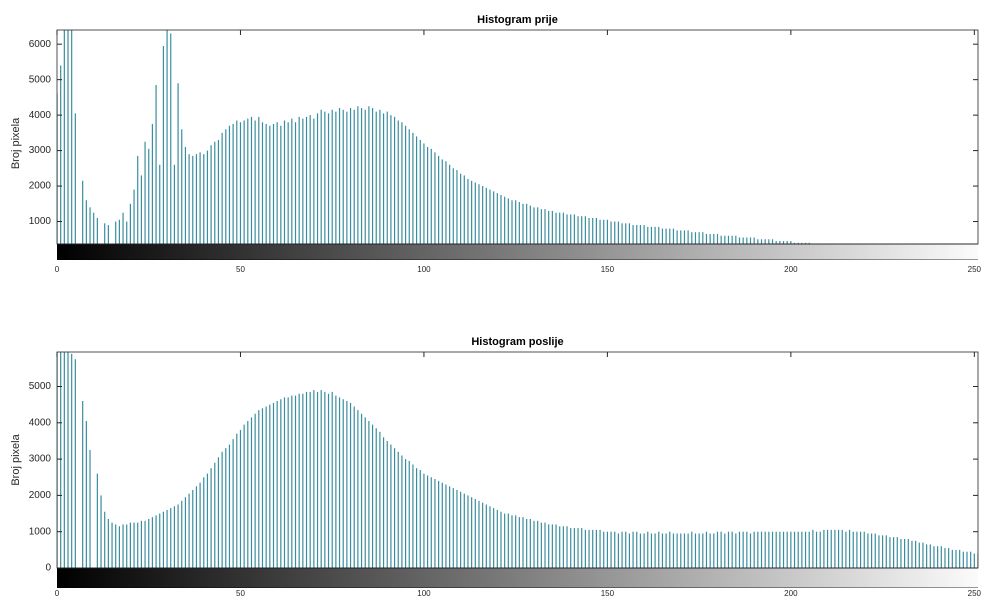 The width and height of the screenshot is (982, 598). I want to click on chart-title: Histogram poslije, so click(517, 342).